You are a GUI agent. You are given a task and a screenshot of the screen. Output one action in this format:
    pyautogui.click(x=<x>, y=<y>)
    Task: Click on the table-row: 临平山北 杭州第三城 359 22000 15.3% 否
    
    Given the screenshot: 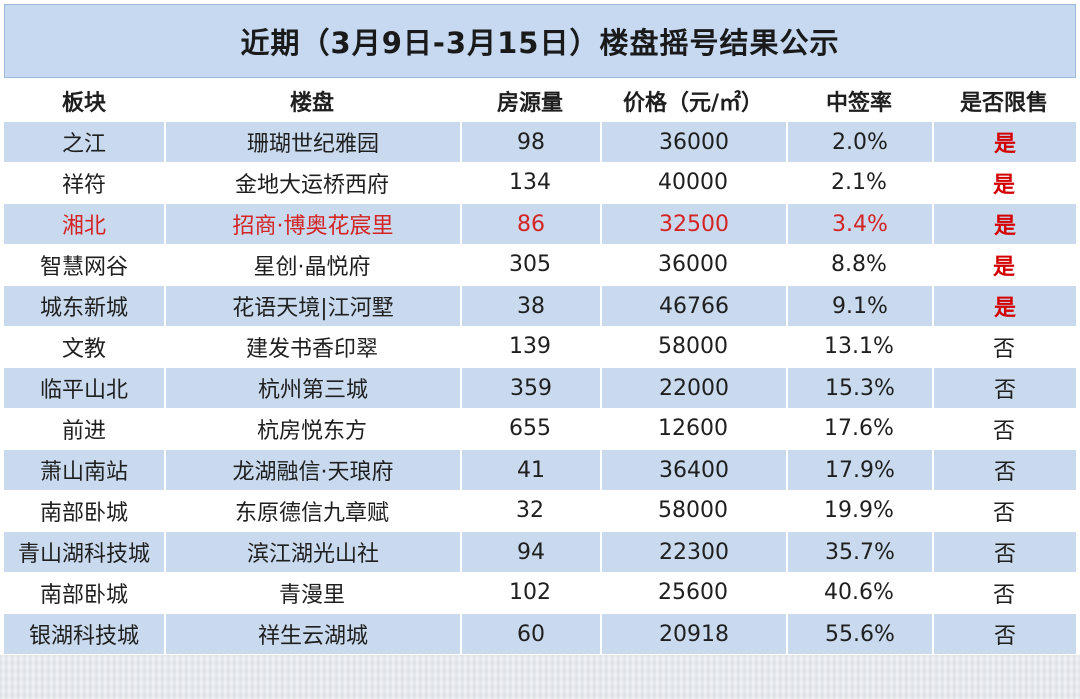 What is the action you would take?
    pyautogui.click(x=540, y=387)
    